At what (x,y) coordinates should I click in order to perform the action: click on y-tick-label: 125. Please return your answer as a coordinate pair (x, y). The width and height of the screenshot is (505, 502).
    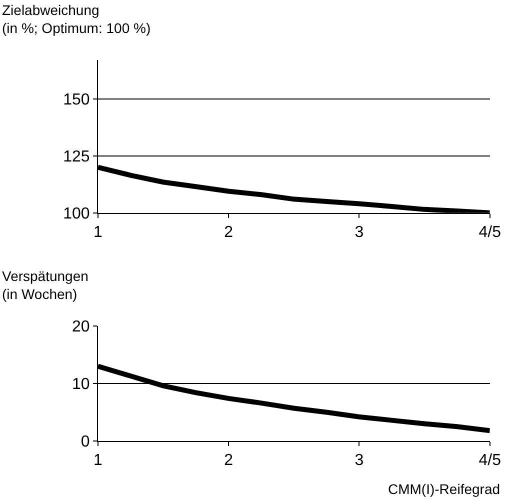
    Looking at the image, I should click on (76, 157).